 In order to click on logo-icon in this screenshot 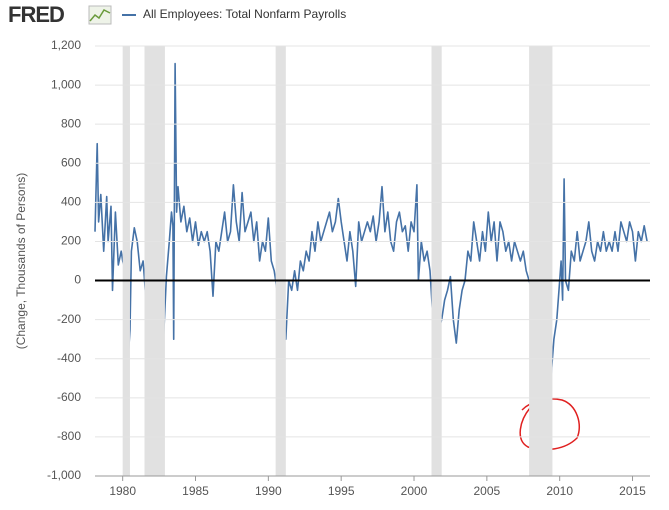, I will do `click(100, 15)`.